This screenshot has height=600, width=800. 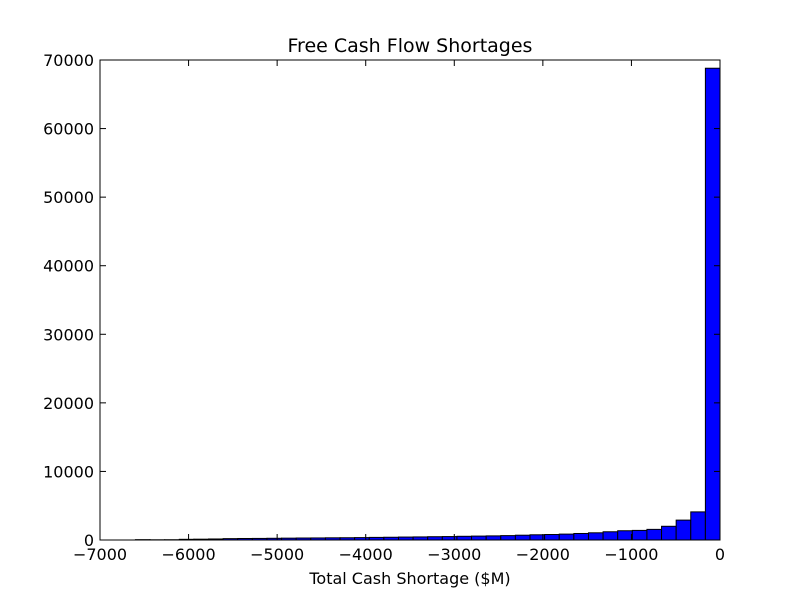 What do you see at coordinates (410, 46) in the screenshot?
I see `chart-title: Free Cash Flow Shortages` at bounding box center [410, 46].